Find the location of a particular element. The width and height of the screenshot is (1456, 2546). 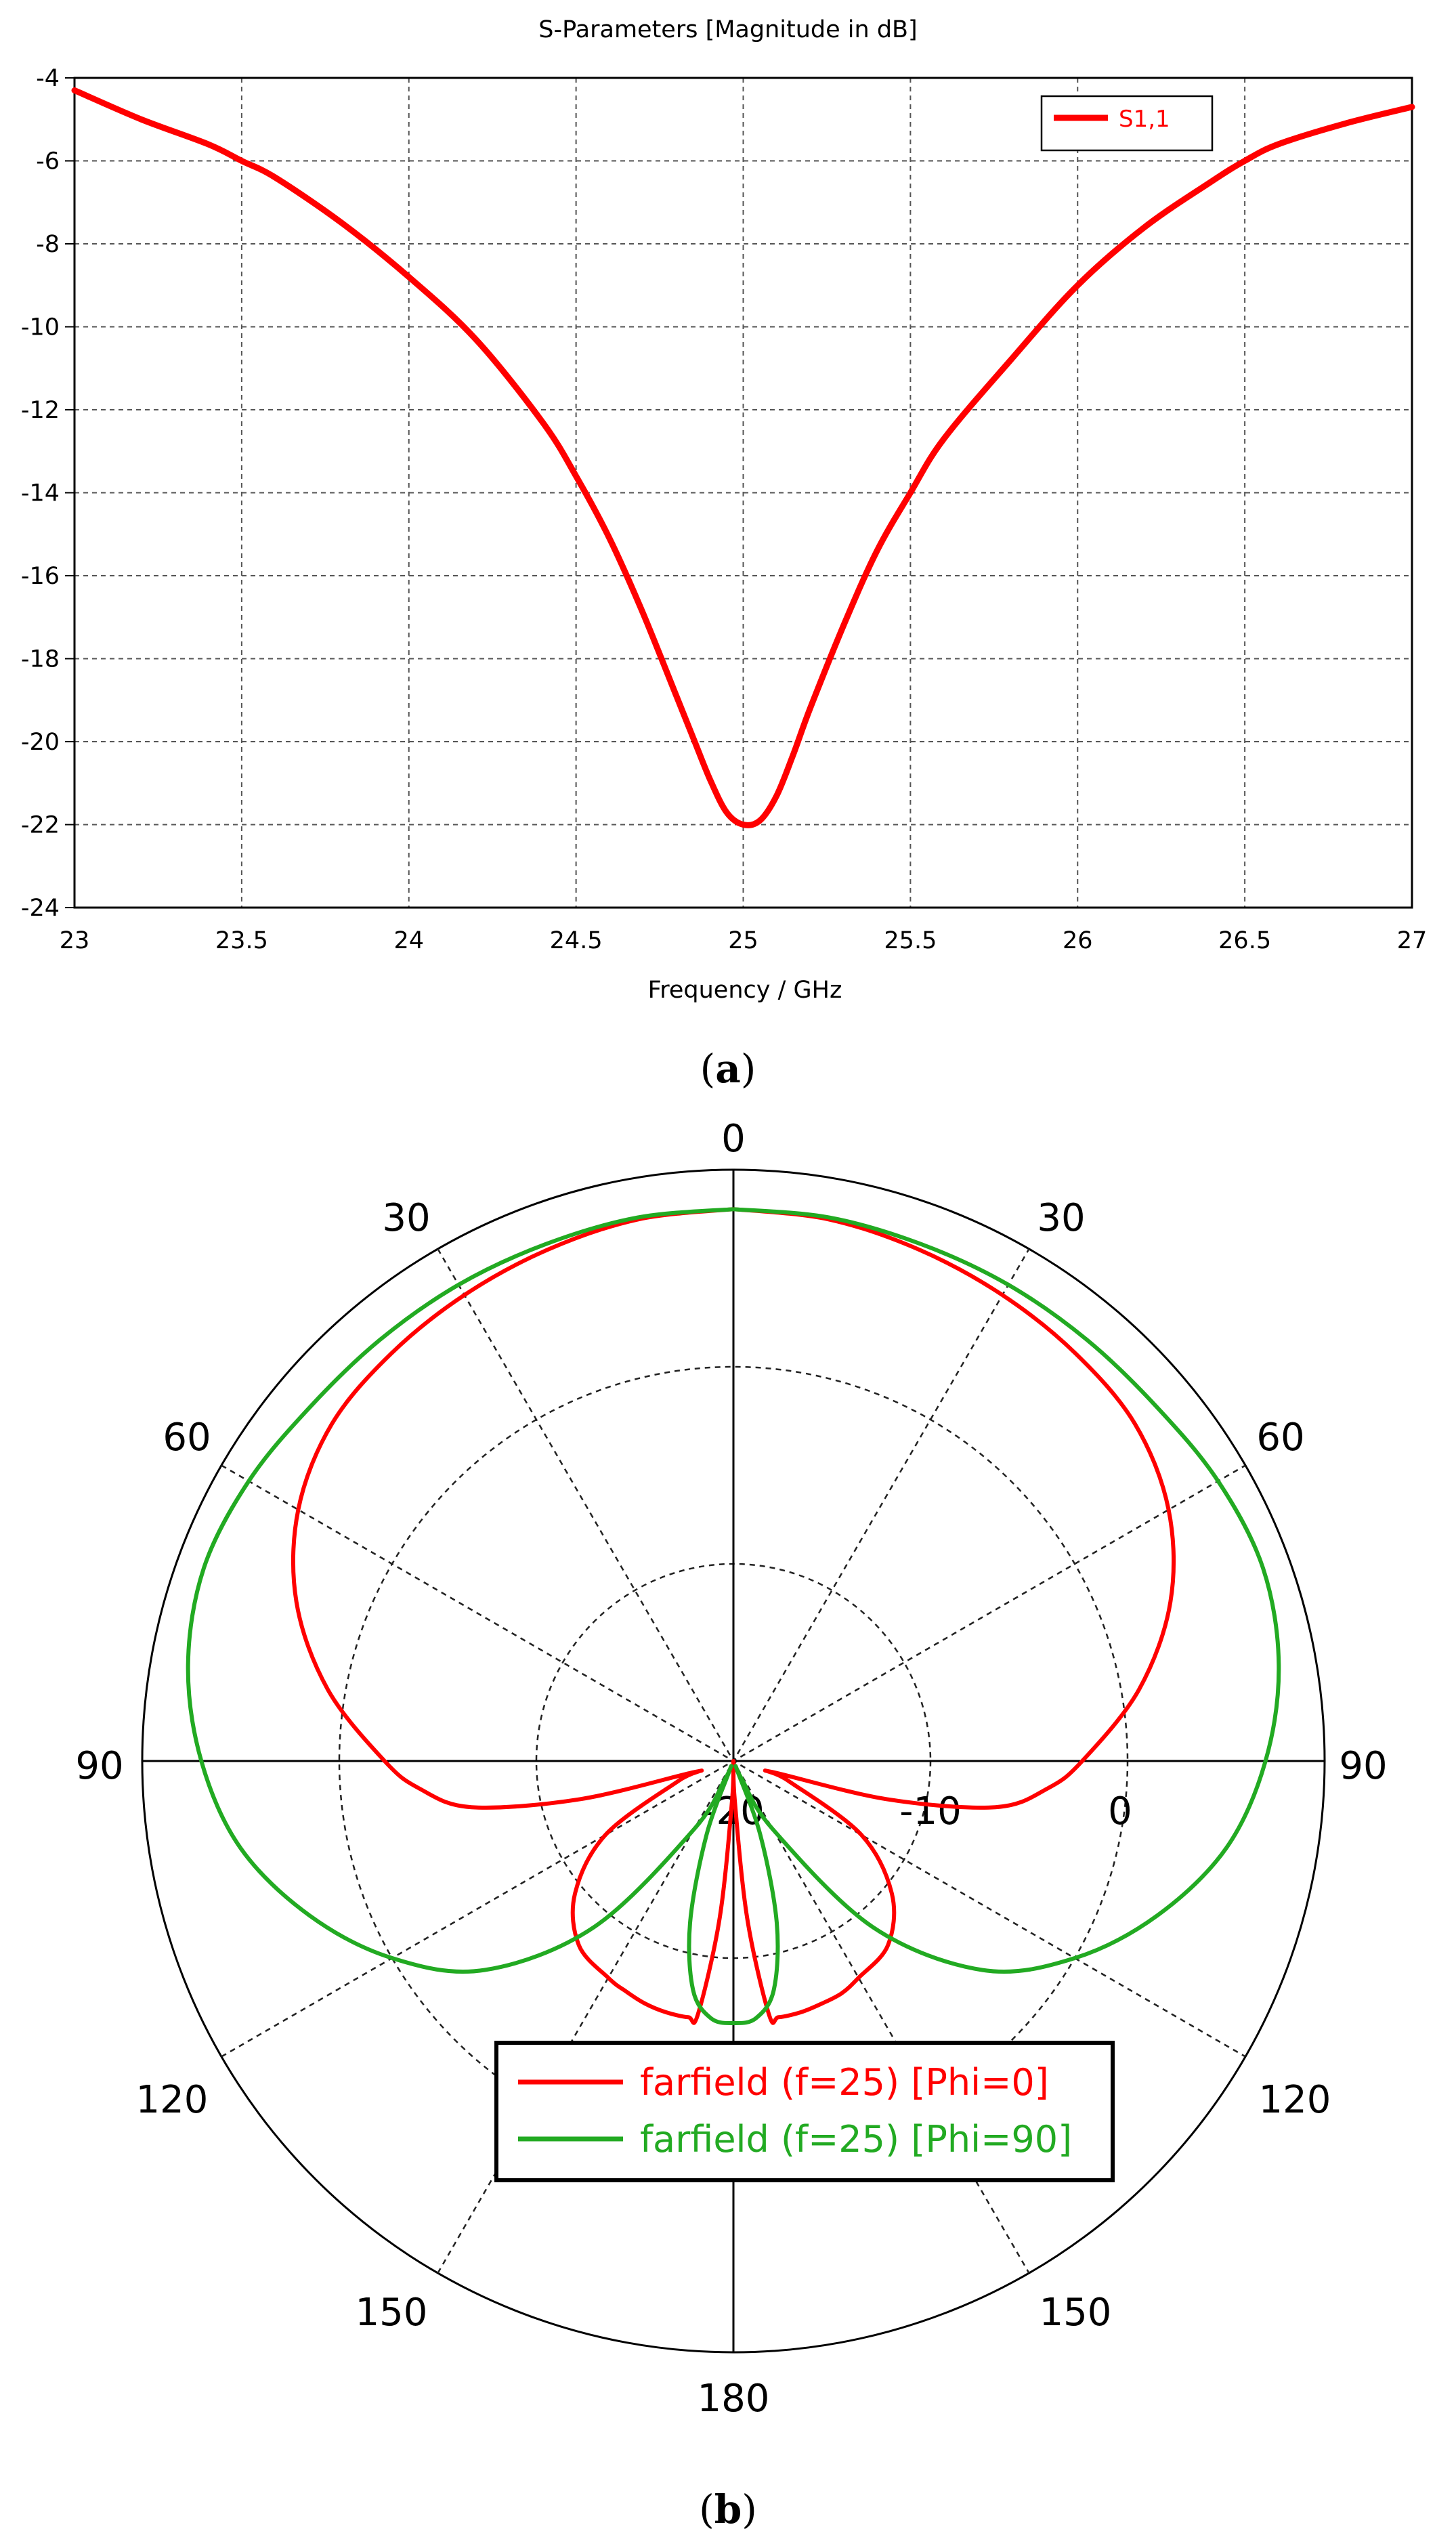

chart-a-legend: S1,1 is located at coordinates (1127, 123).